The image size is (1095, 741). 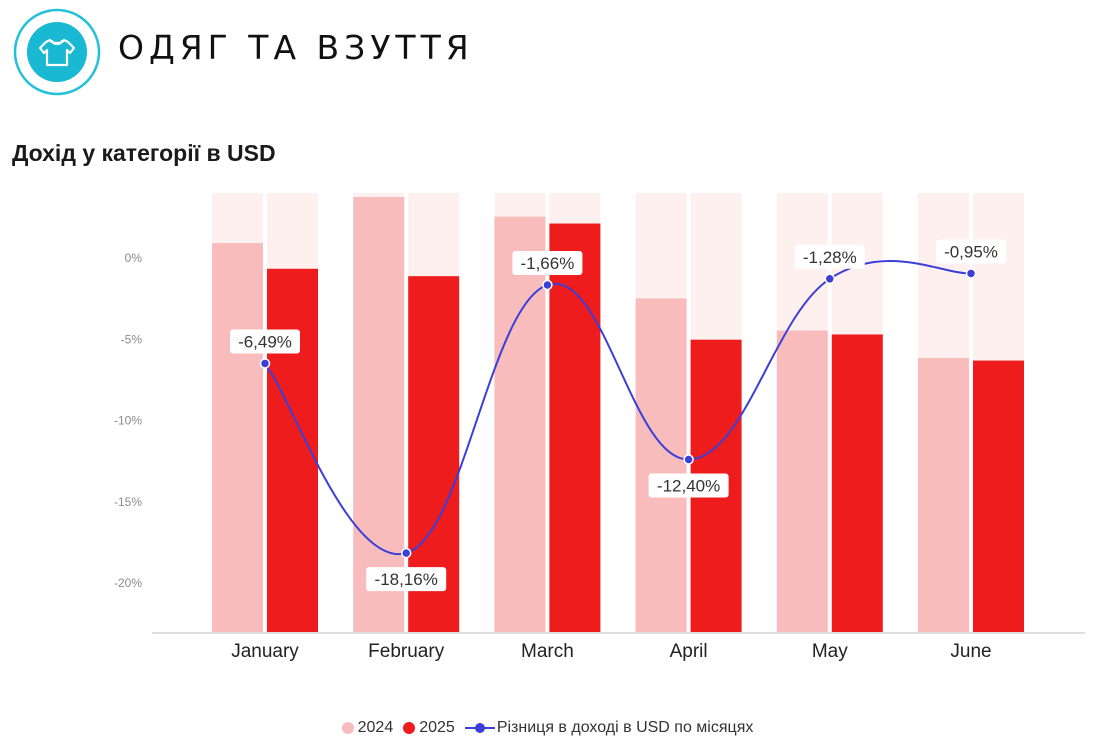 I want to click on data-label-text: -18,16%, so click(x=406, y=579).